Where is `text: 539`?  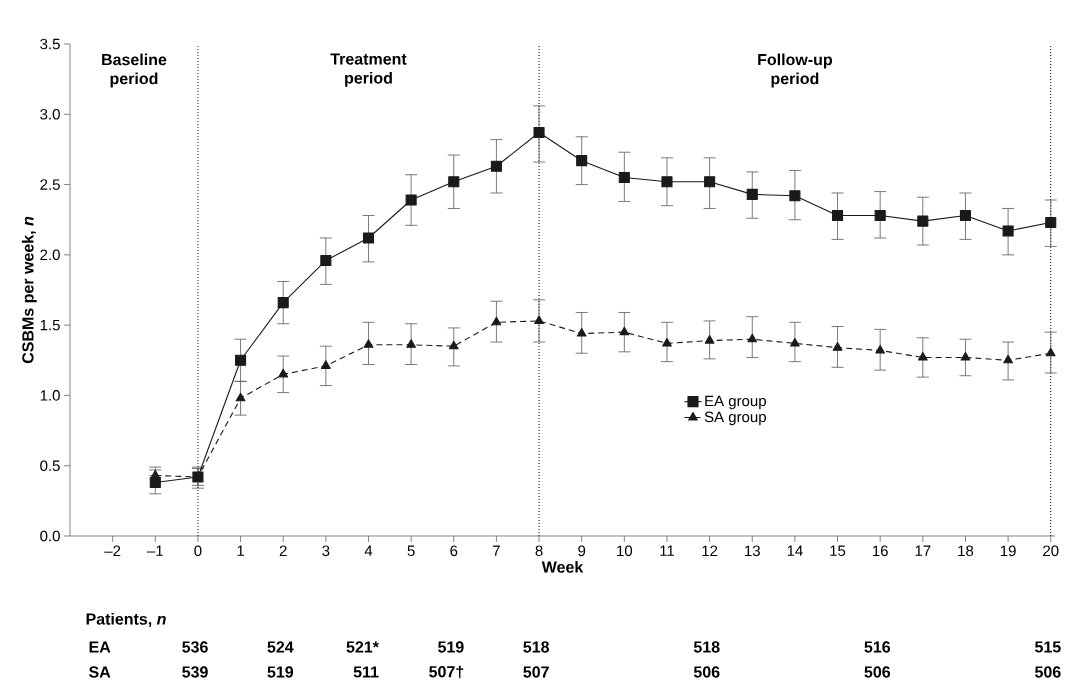
text: 539 is located at coordinates (195, 672).